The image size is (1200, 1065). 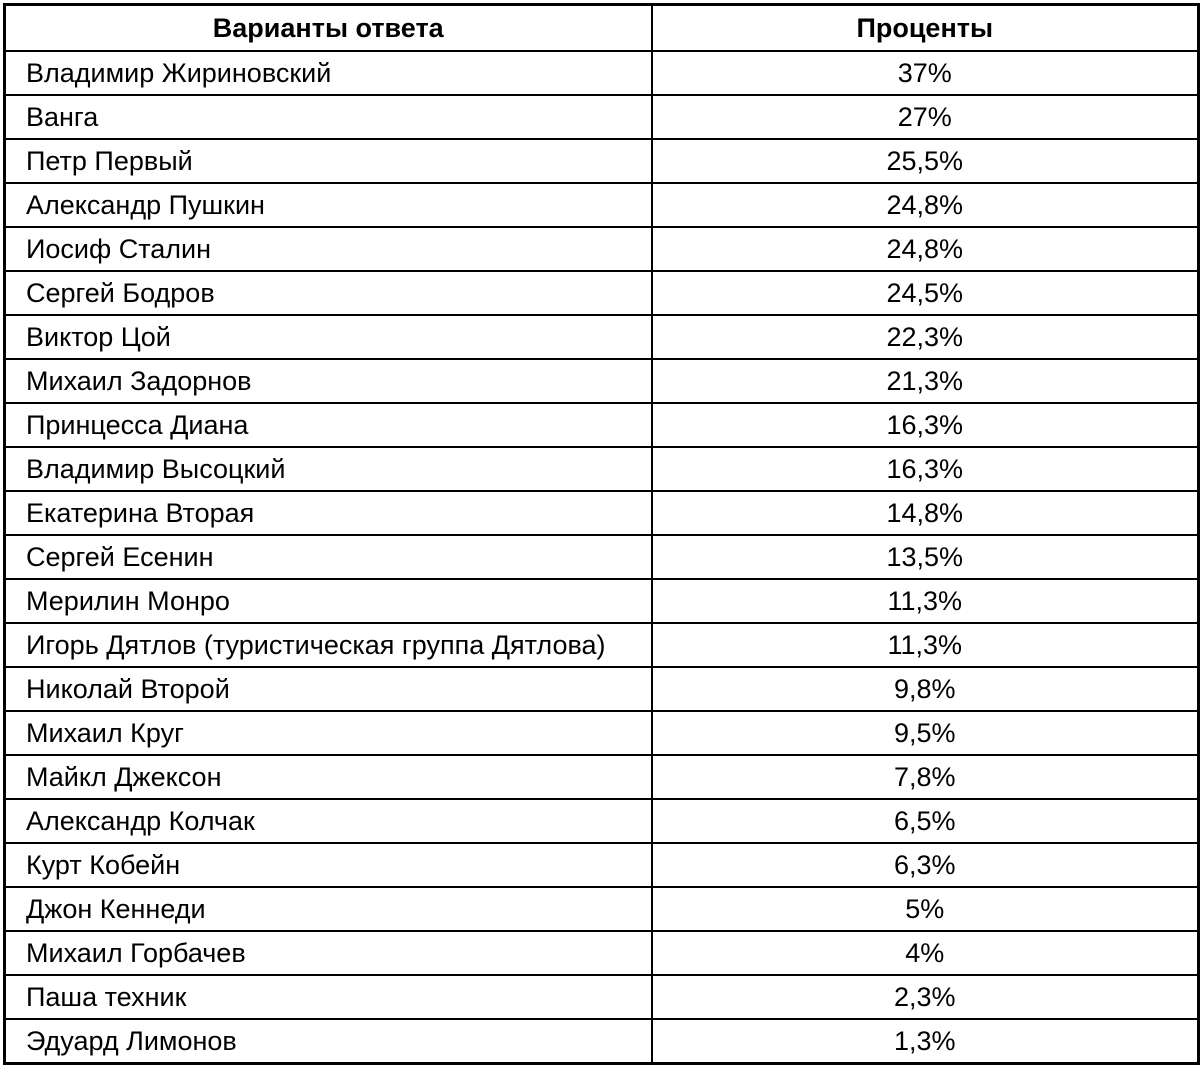 I want to click on table-row: Николай Второй 9,8%, so click(x=601, y=689).